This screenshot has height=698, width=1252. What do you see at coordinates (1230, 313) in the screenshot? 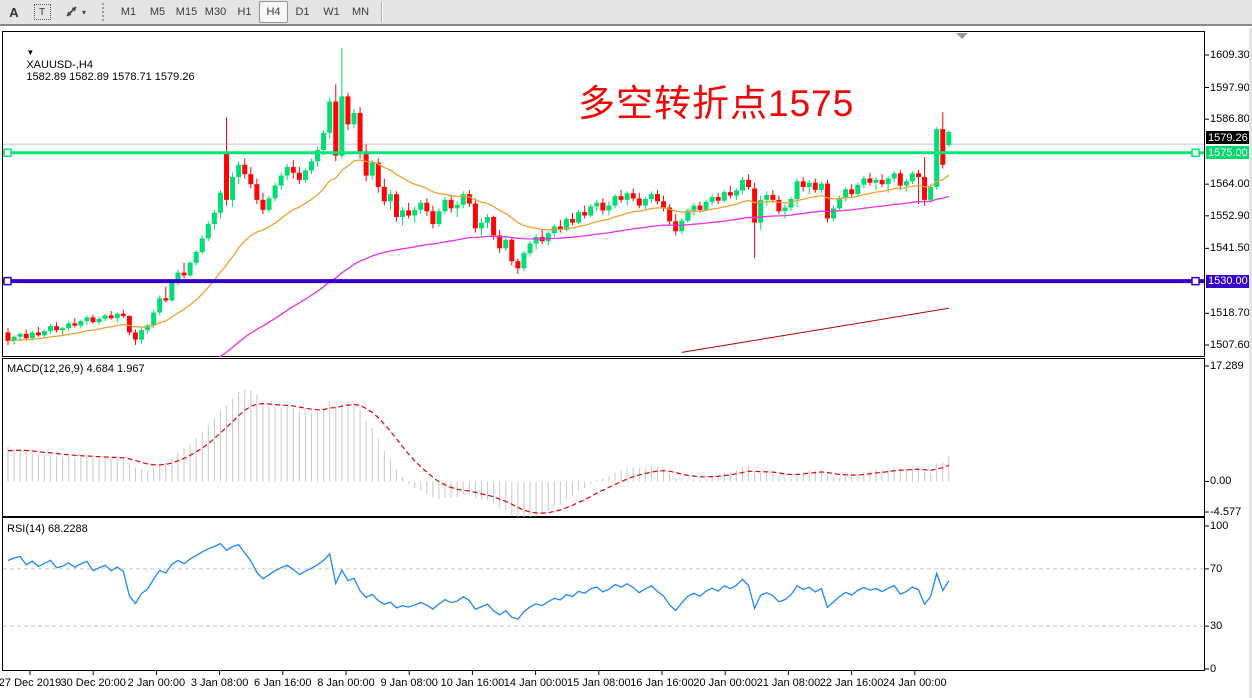
I see `price-scale-tick: 1518.70` at bounding box center [1230, 313].